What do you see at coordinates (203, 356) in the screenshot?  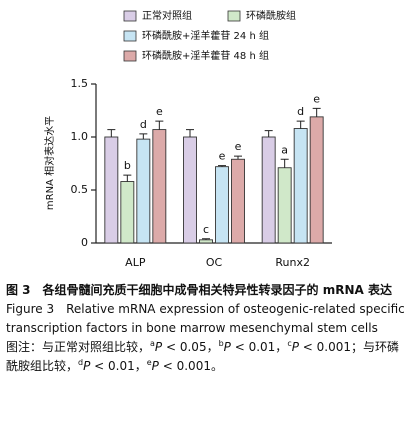 I see `note-text: < 0.001；与环磷酰胺组比较，` at bounding box center [203, 356].